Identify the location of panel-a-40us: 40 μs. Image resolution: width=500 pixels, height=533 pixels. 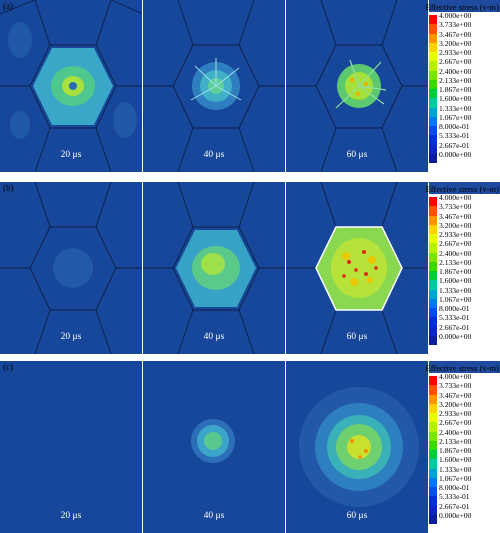
(214, 86).